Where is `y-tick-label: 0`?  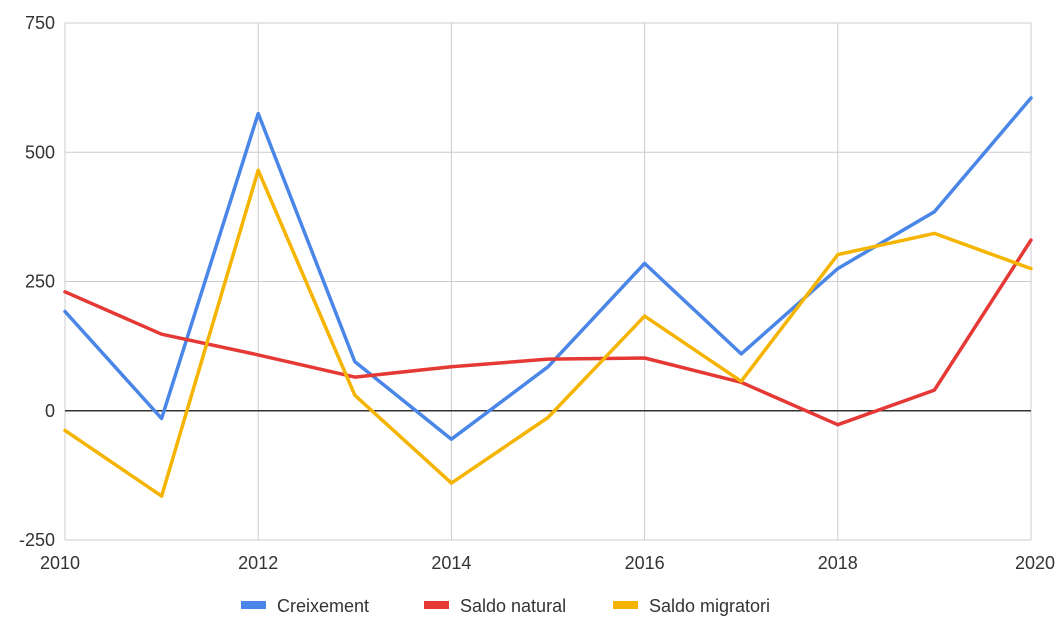
y-tick-label: 0 is located at coordinates (50, 411).